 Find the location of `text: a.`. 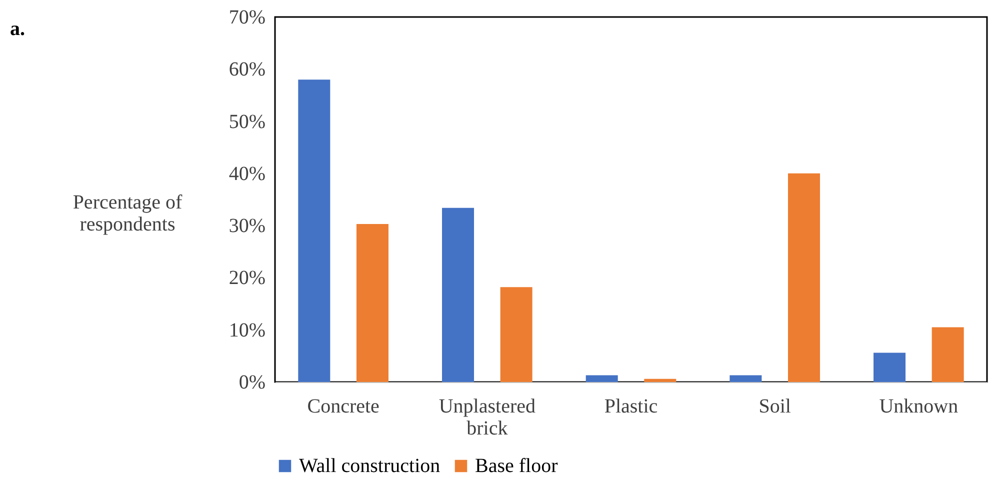

text: a. is located at coordinates (17, 29).